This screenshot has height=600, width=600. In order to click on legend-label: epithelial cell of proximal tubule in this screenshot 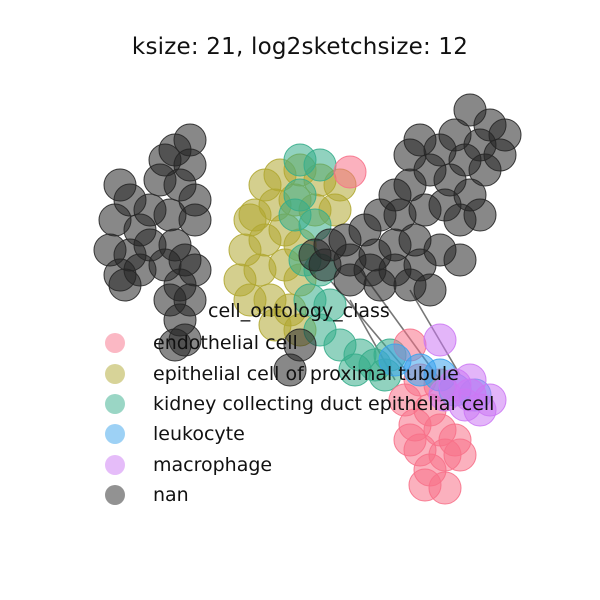, I will do `click(306, 374)`.